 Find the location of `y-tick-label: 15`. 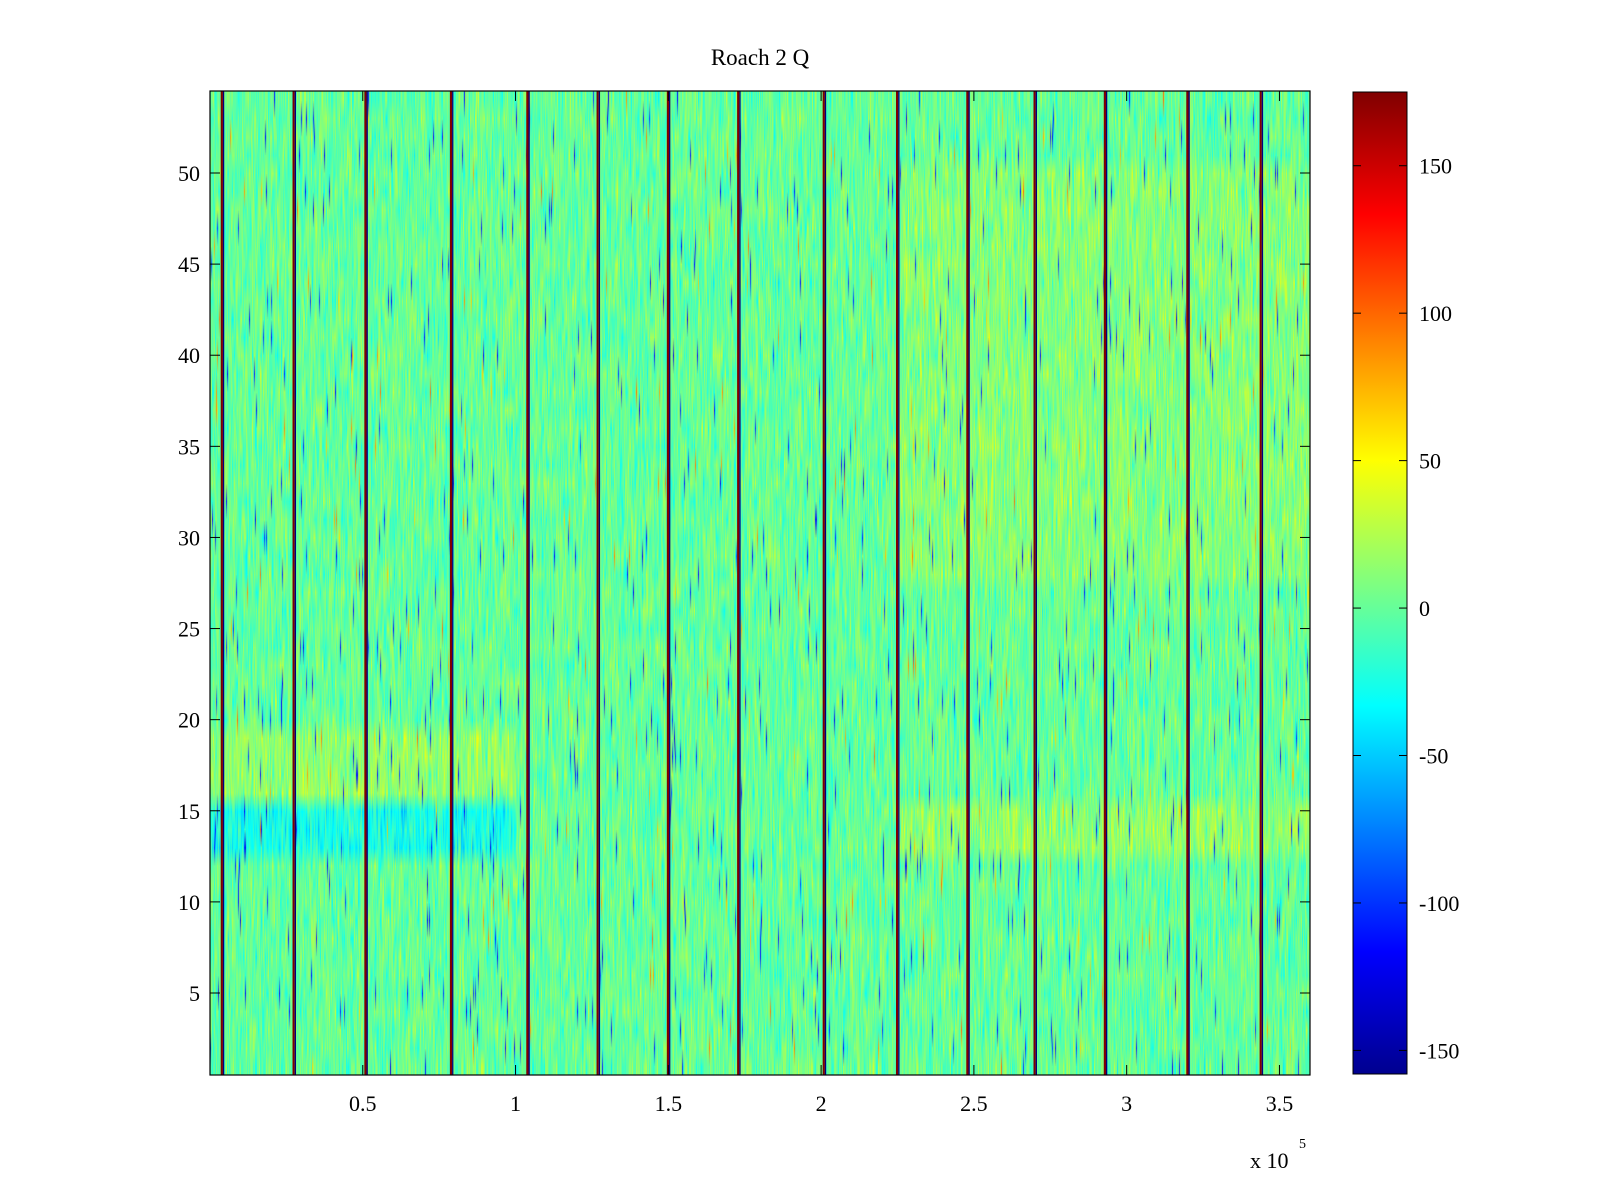

y-tick-label: 15 is located at coordinates (189, 811).